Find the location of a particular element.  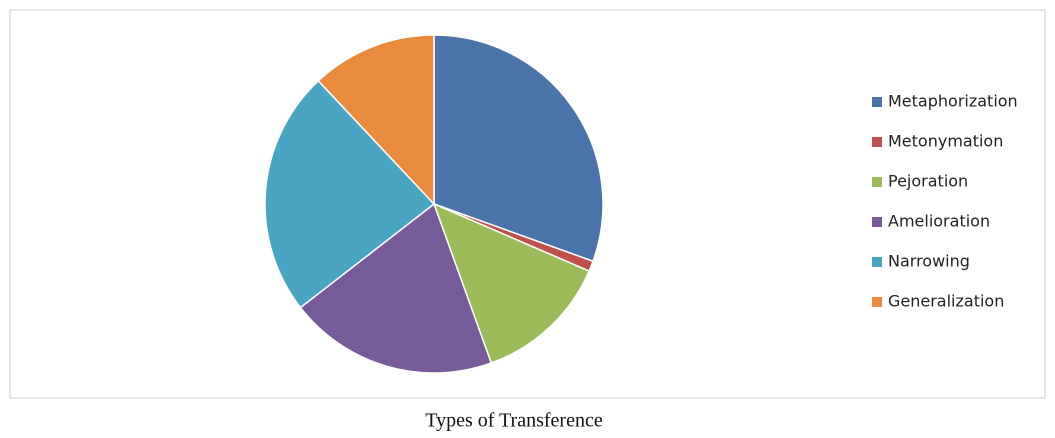

chart-title: Types of Transference is located at coordinates (514, 421).